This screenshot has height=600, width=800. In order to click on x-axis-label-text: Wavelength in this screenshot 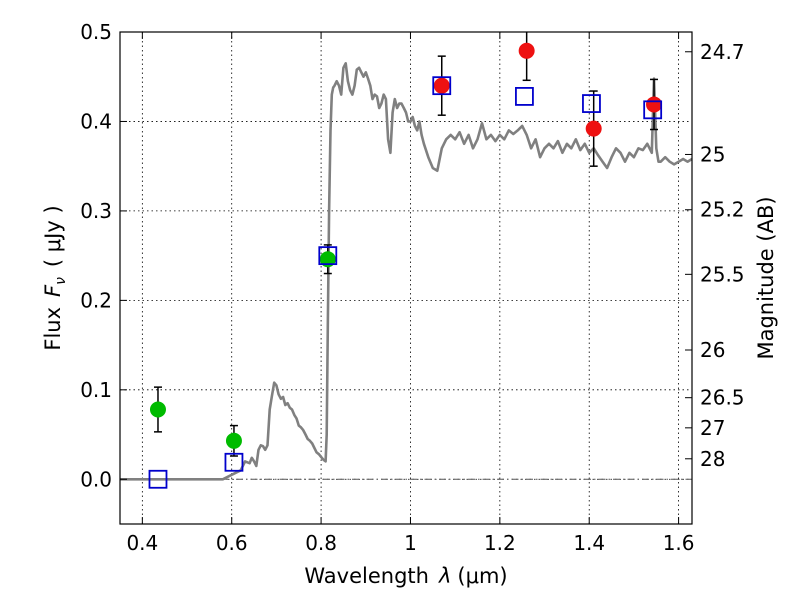, I will do `click(366, 576)`.